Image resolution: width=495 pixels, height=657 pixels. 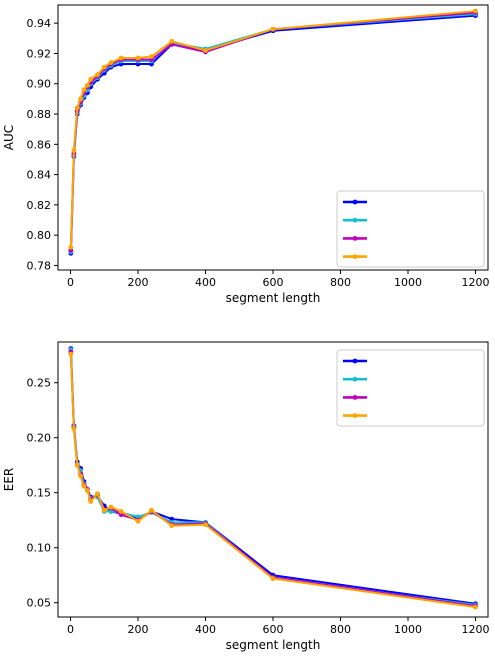 I want to click on y-tick-label: 0.05, so click(x=39, y=603).